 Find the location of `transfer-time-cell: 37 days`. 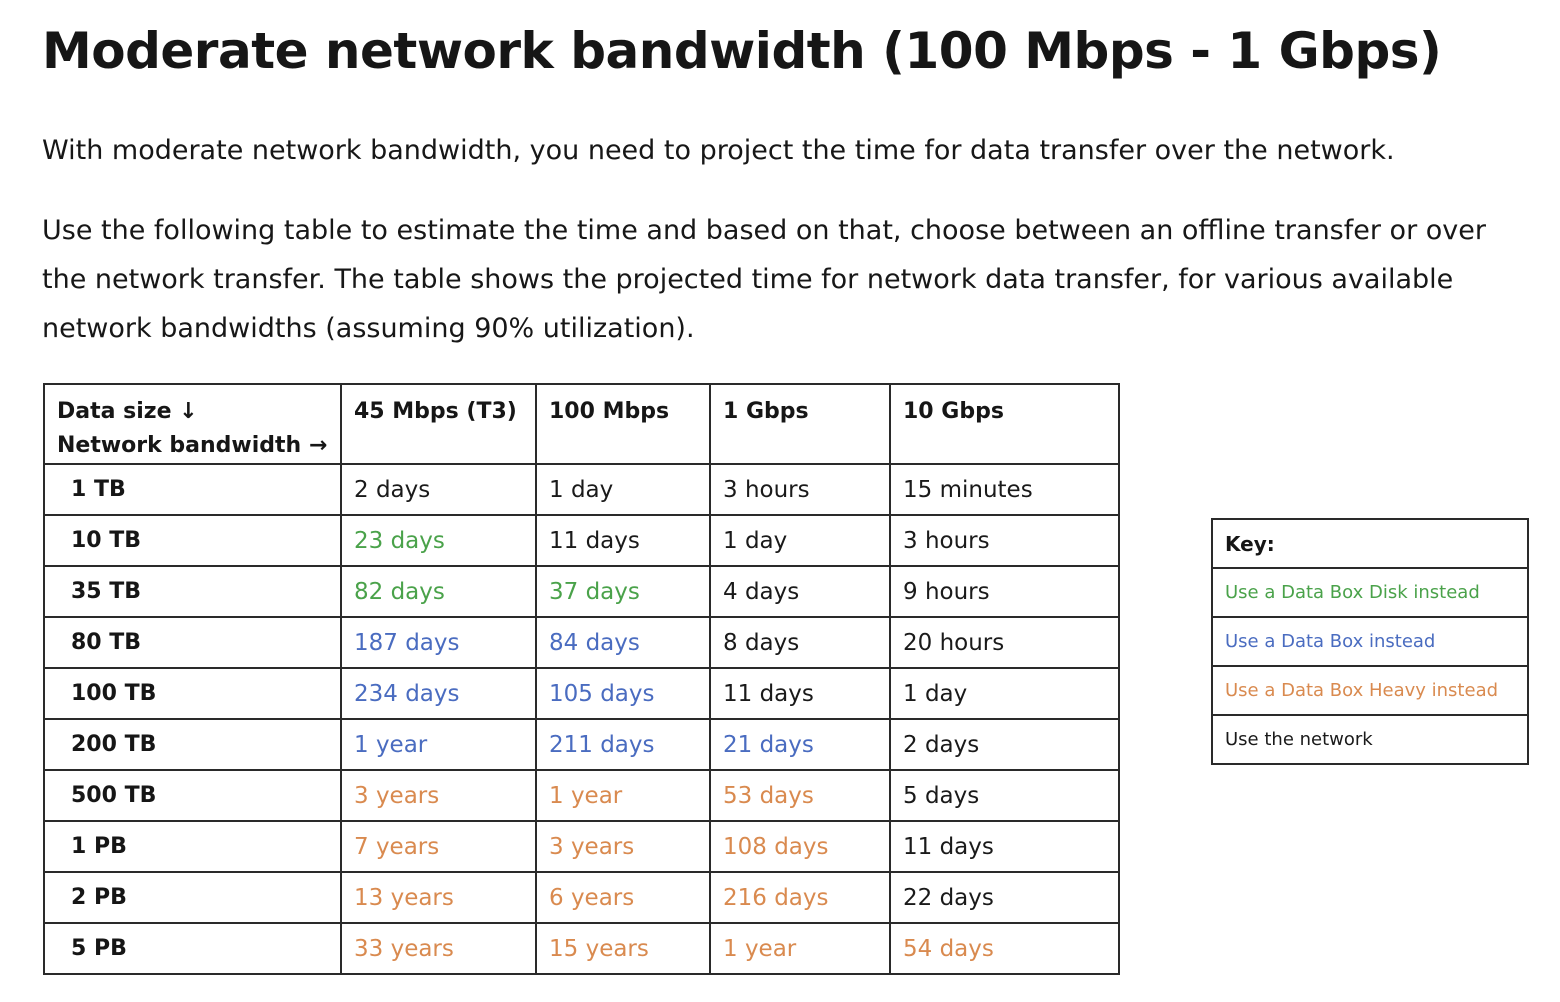

transfer-time-cell: 37 days is located at coordinates (623, 591).